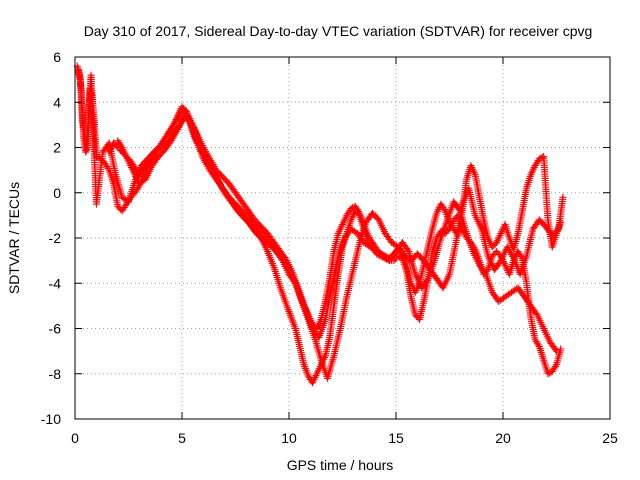 Image resolution: width=640 pixels, height=480 pixels. I want to click on x-tick-label: 20, so click(503, 438).